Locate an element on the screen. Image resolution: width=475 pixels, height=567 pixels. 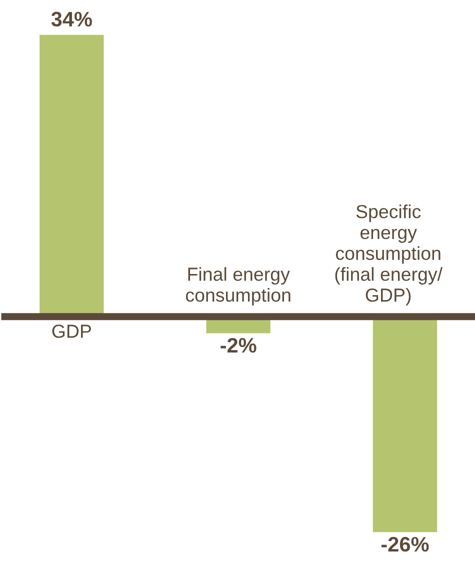
data-label: -26% is located at coordinates (405, 544).